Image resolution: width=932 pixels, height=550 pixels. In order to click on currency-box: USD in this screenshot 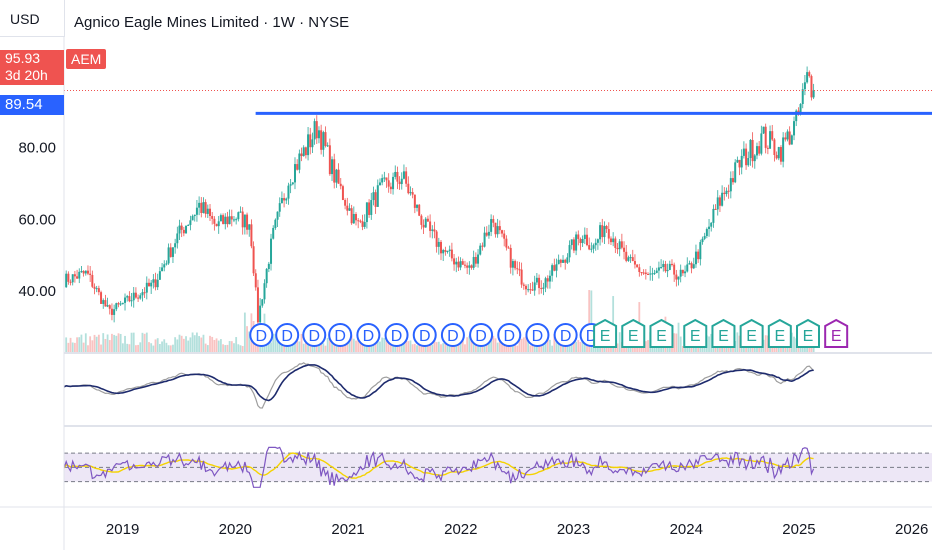, I will do `click(32, 18)`.